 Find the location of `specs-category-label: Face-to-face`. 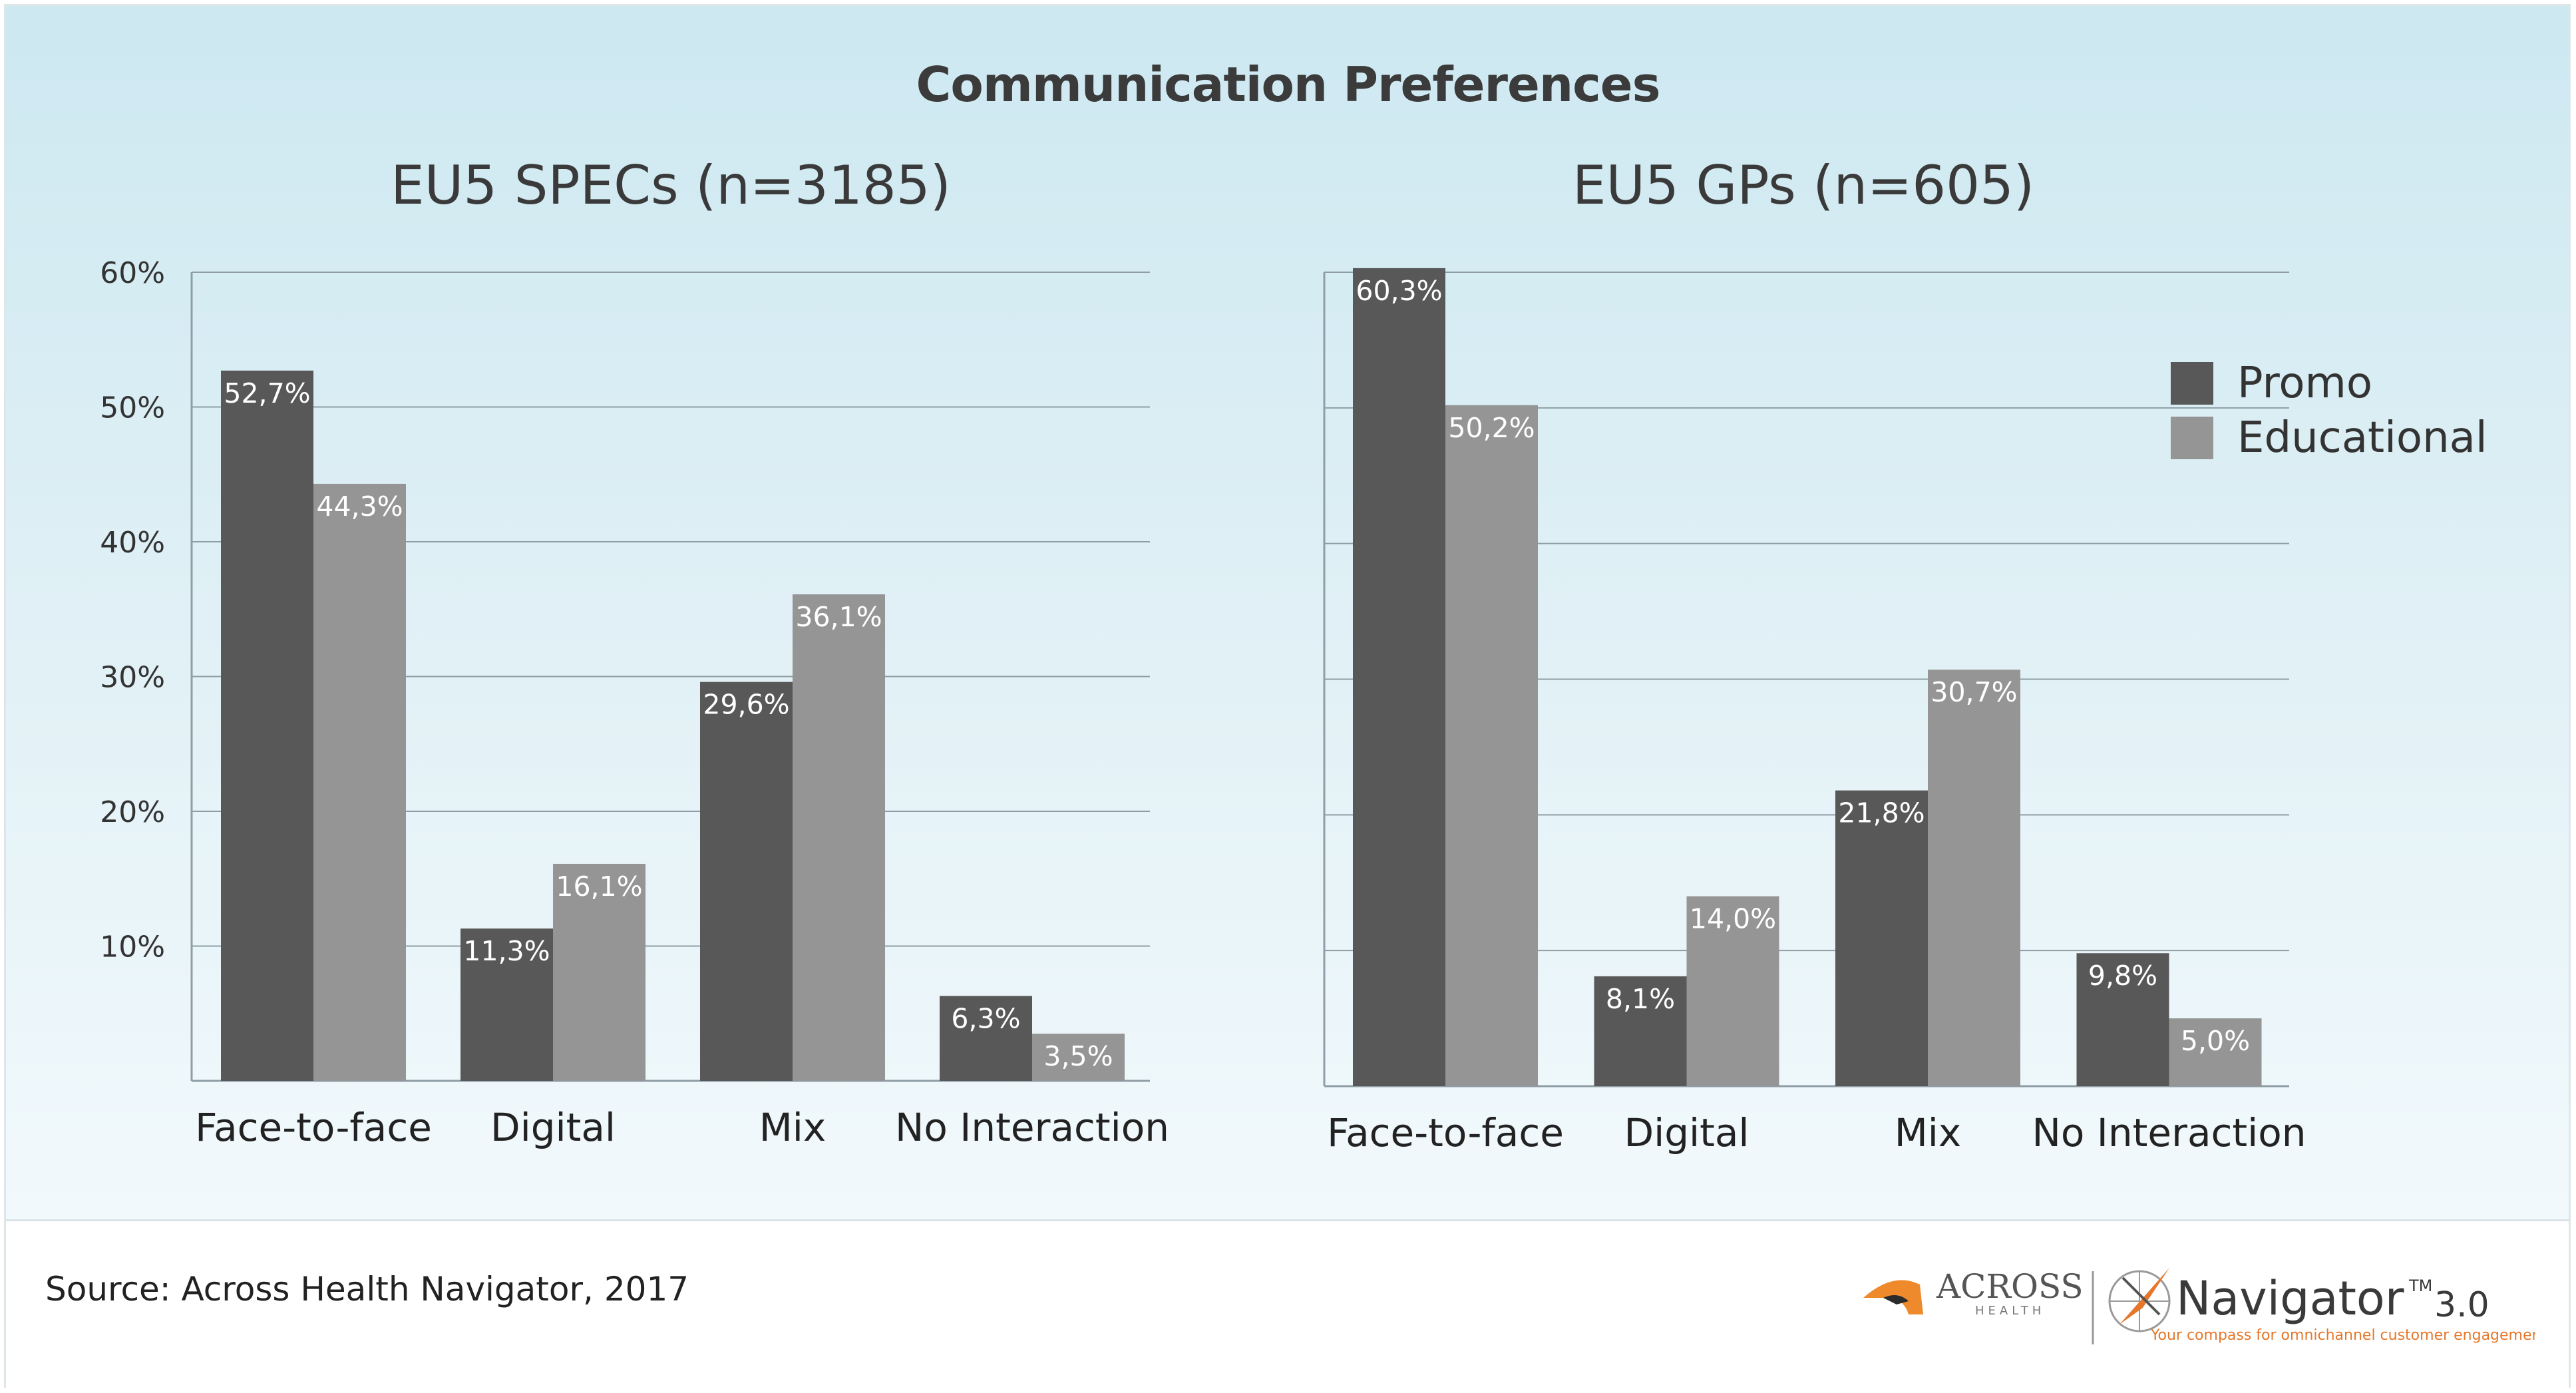

specs-category-label: Face-to-face is located at coordinates (313, 1127).